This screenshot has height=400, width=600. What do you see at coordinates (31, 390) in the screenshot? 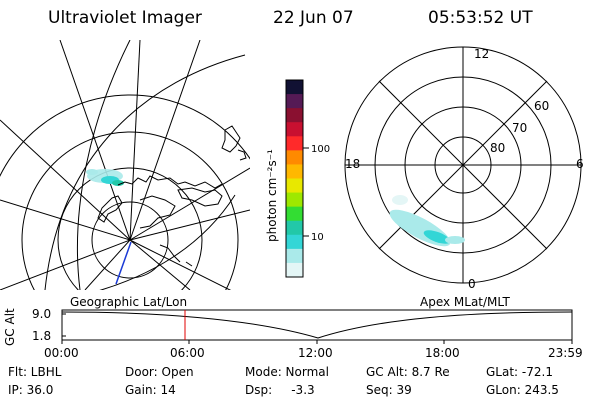
I see `info-ip: IP: 36.0` at bounding box center [31, 390].